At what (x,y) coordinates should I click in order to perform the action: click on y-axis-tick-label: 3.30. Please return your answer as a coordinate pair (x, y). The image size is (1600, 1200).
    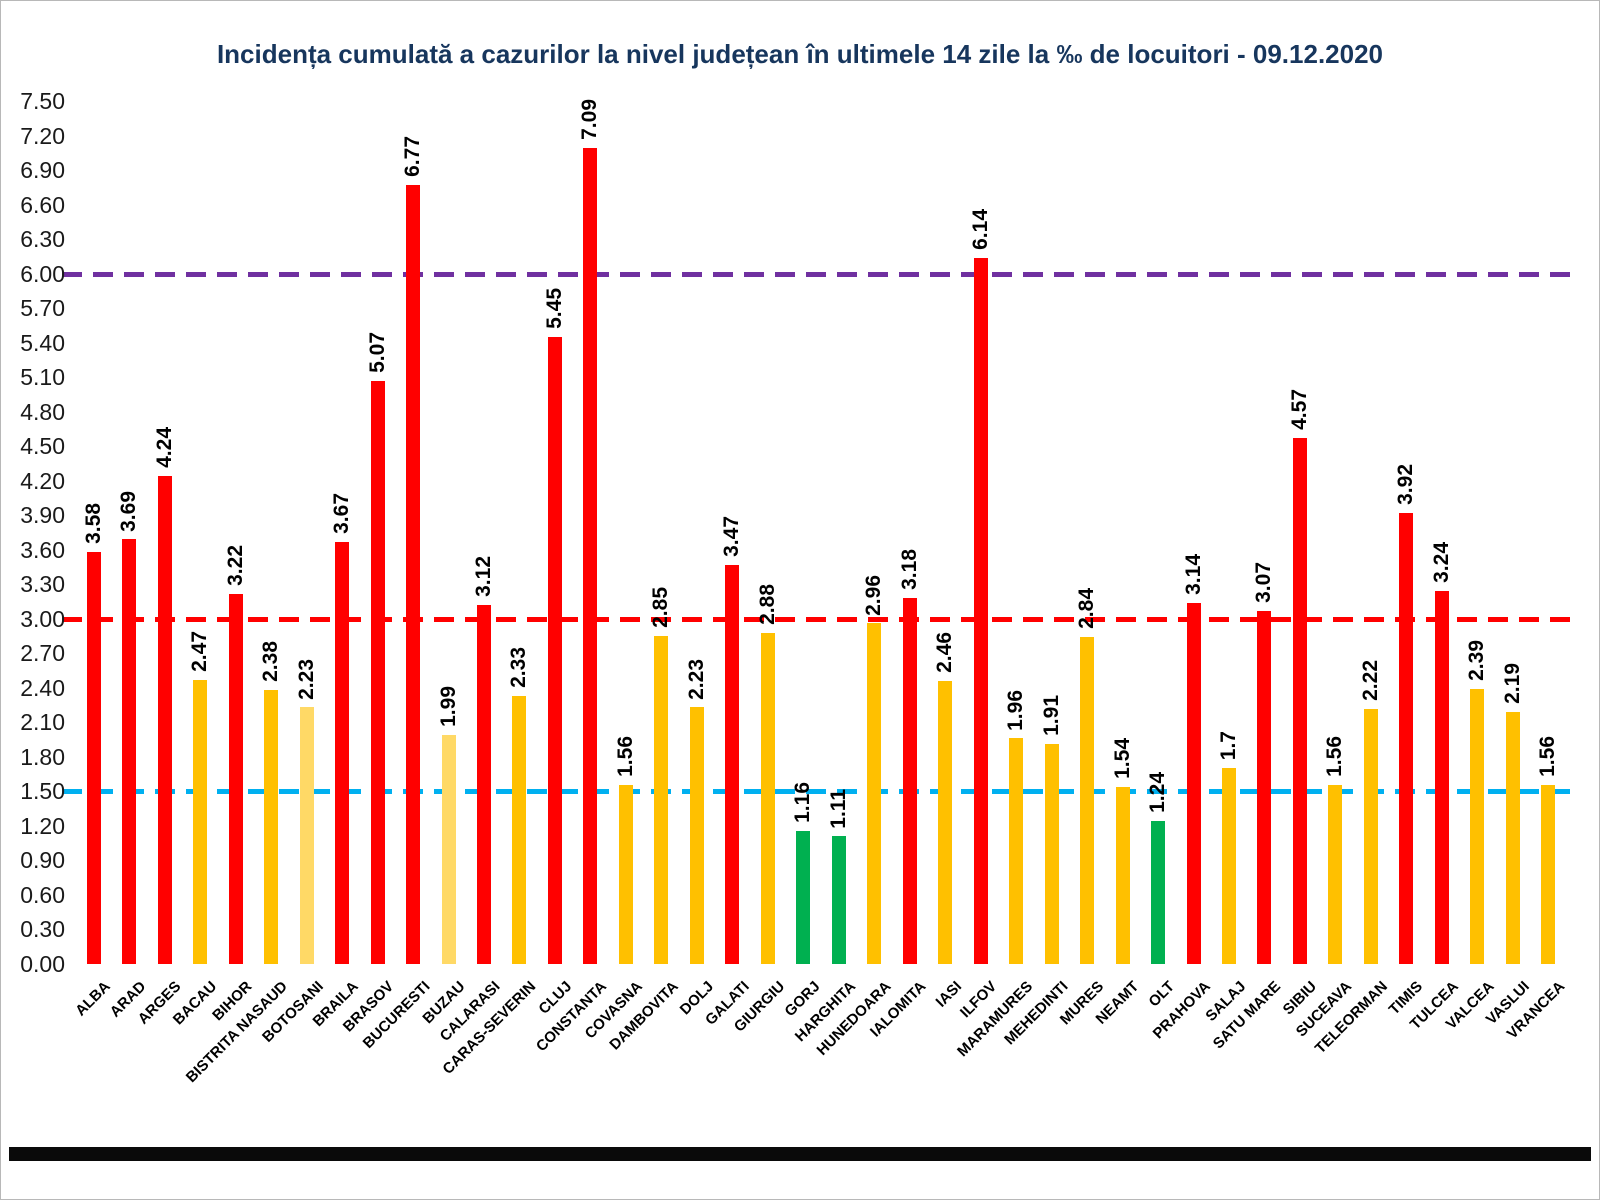
    Looking at the image, I should click on (42, 584).